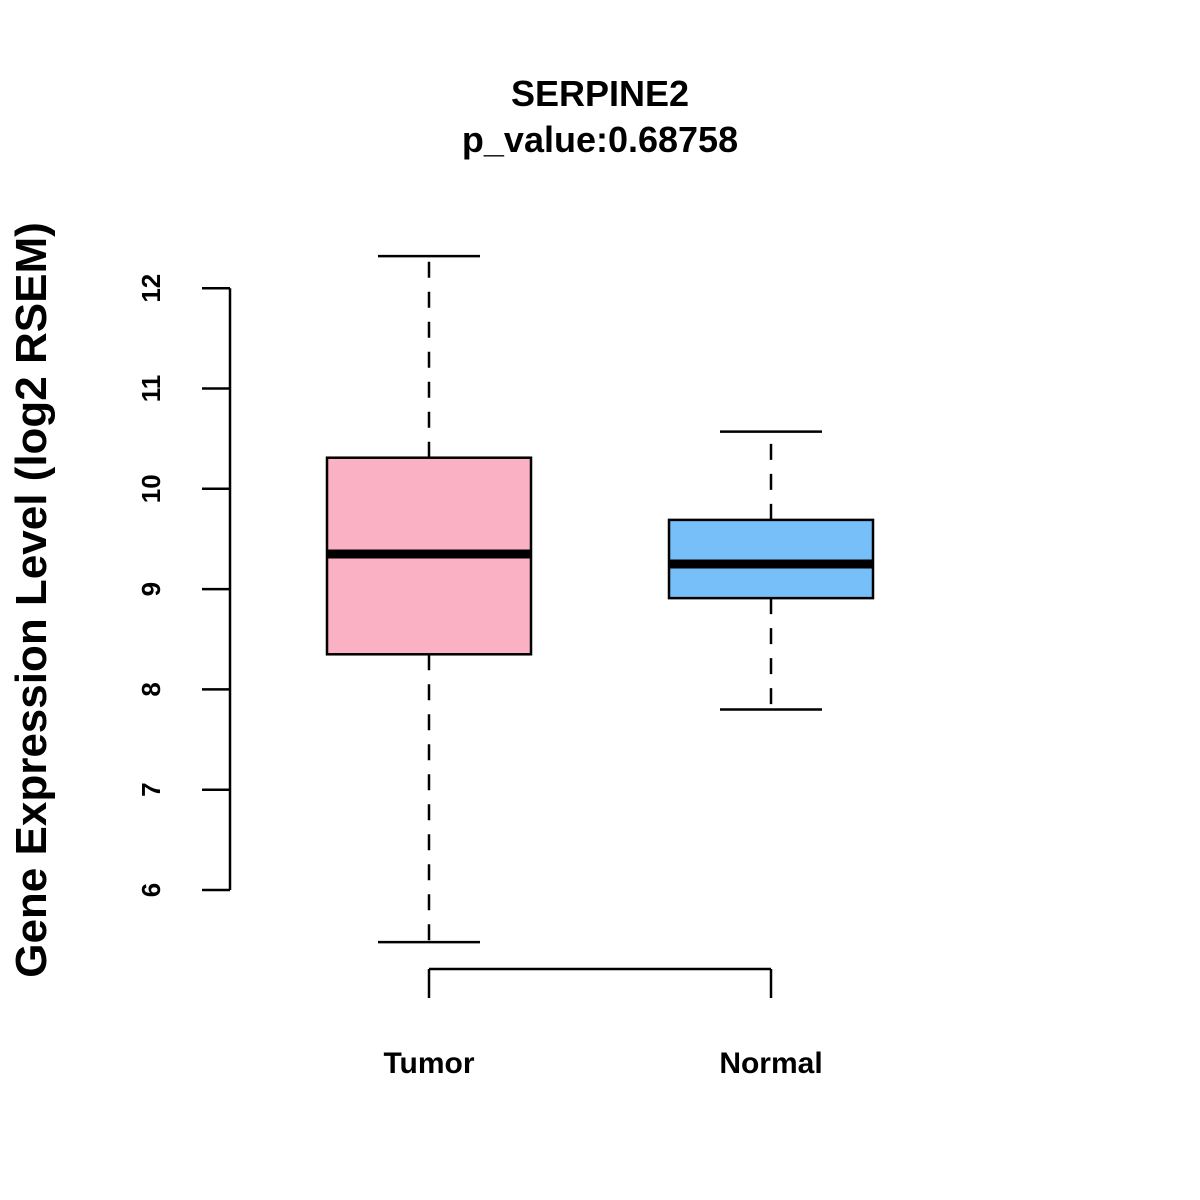  I want to click on y-tick-label-group: 6, so click(151, 890).